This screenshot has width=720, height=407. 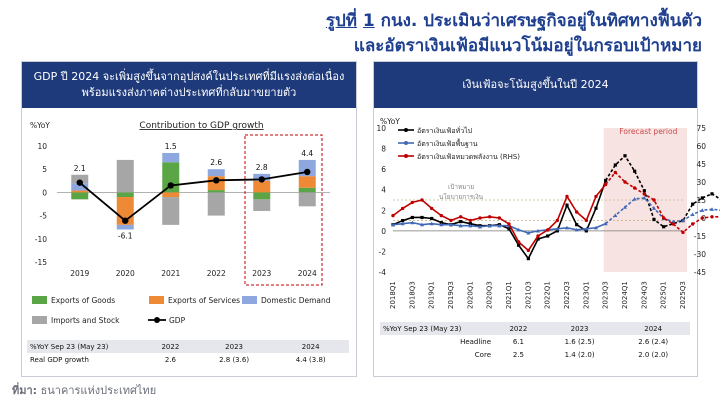 What do you see at coordinates (310, 359) in the screenshot?
I see `table-cell: 4.4 (3.8)` at bounding box center [310, 359].